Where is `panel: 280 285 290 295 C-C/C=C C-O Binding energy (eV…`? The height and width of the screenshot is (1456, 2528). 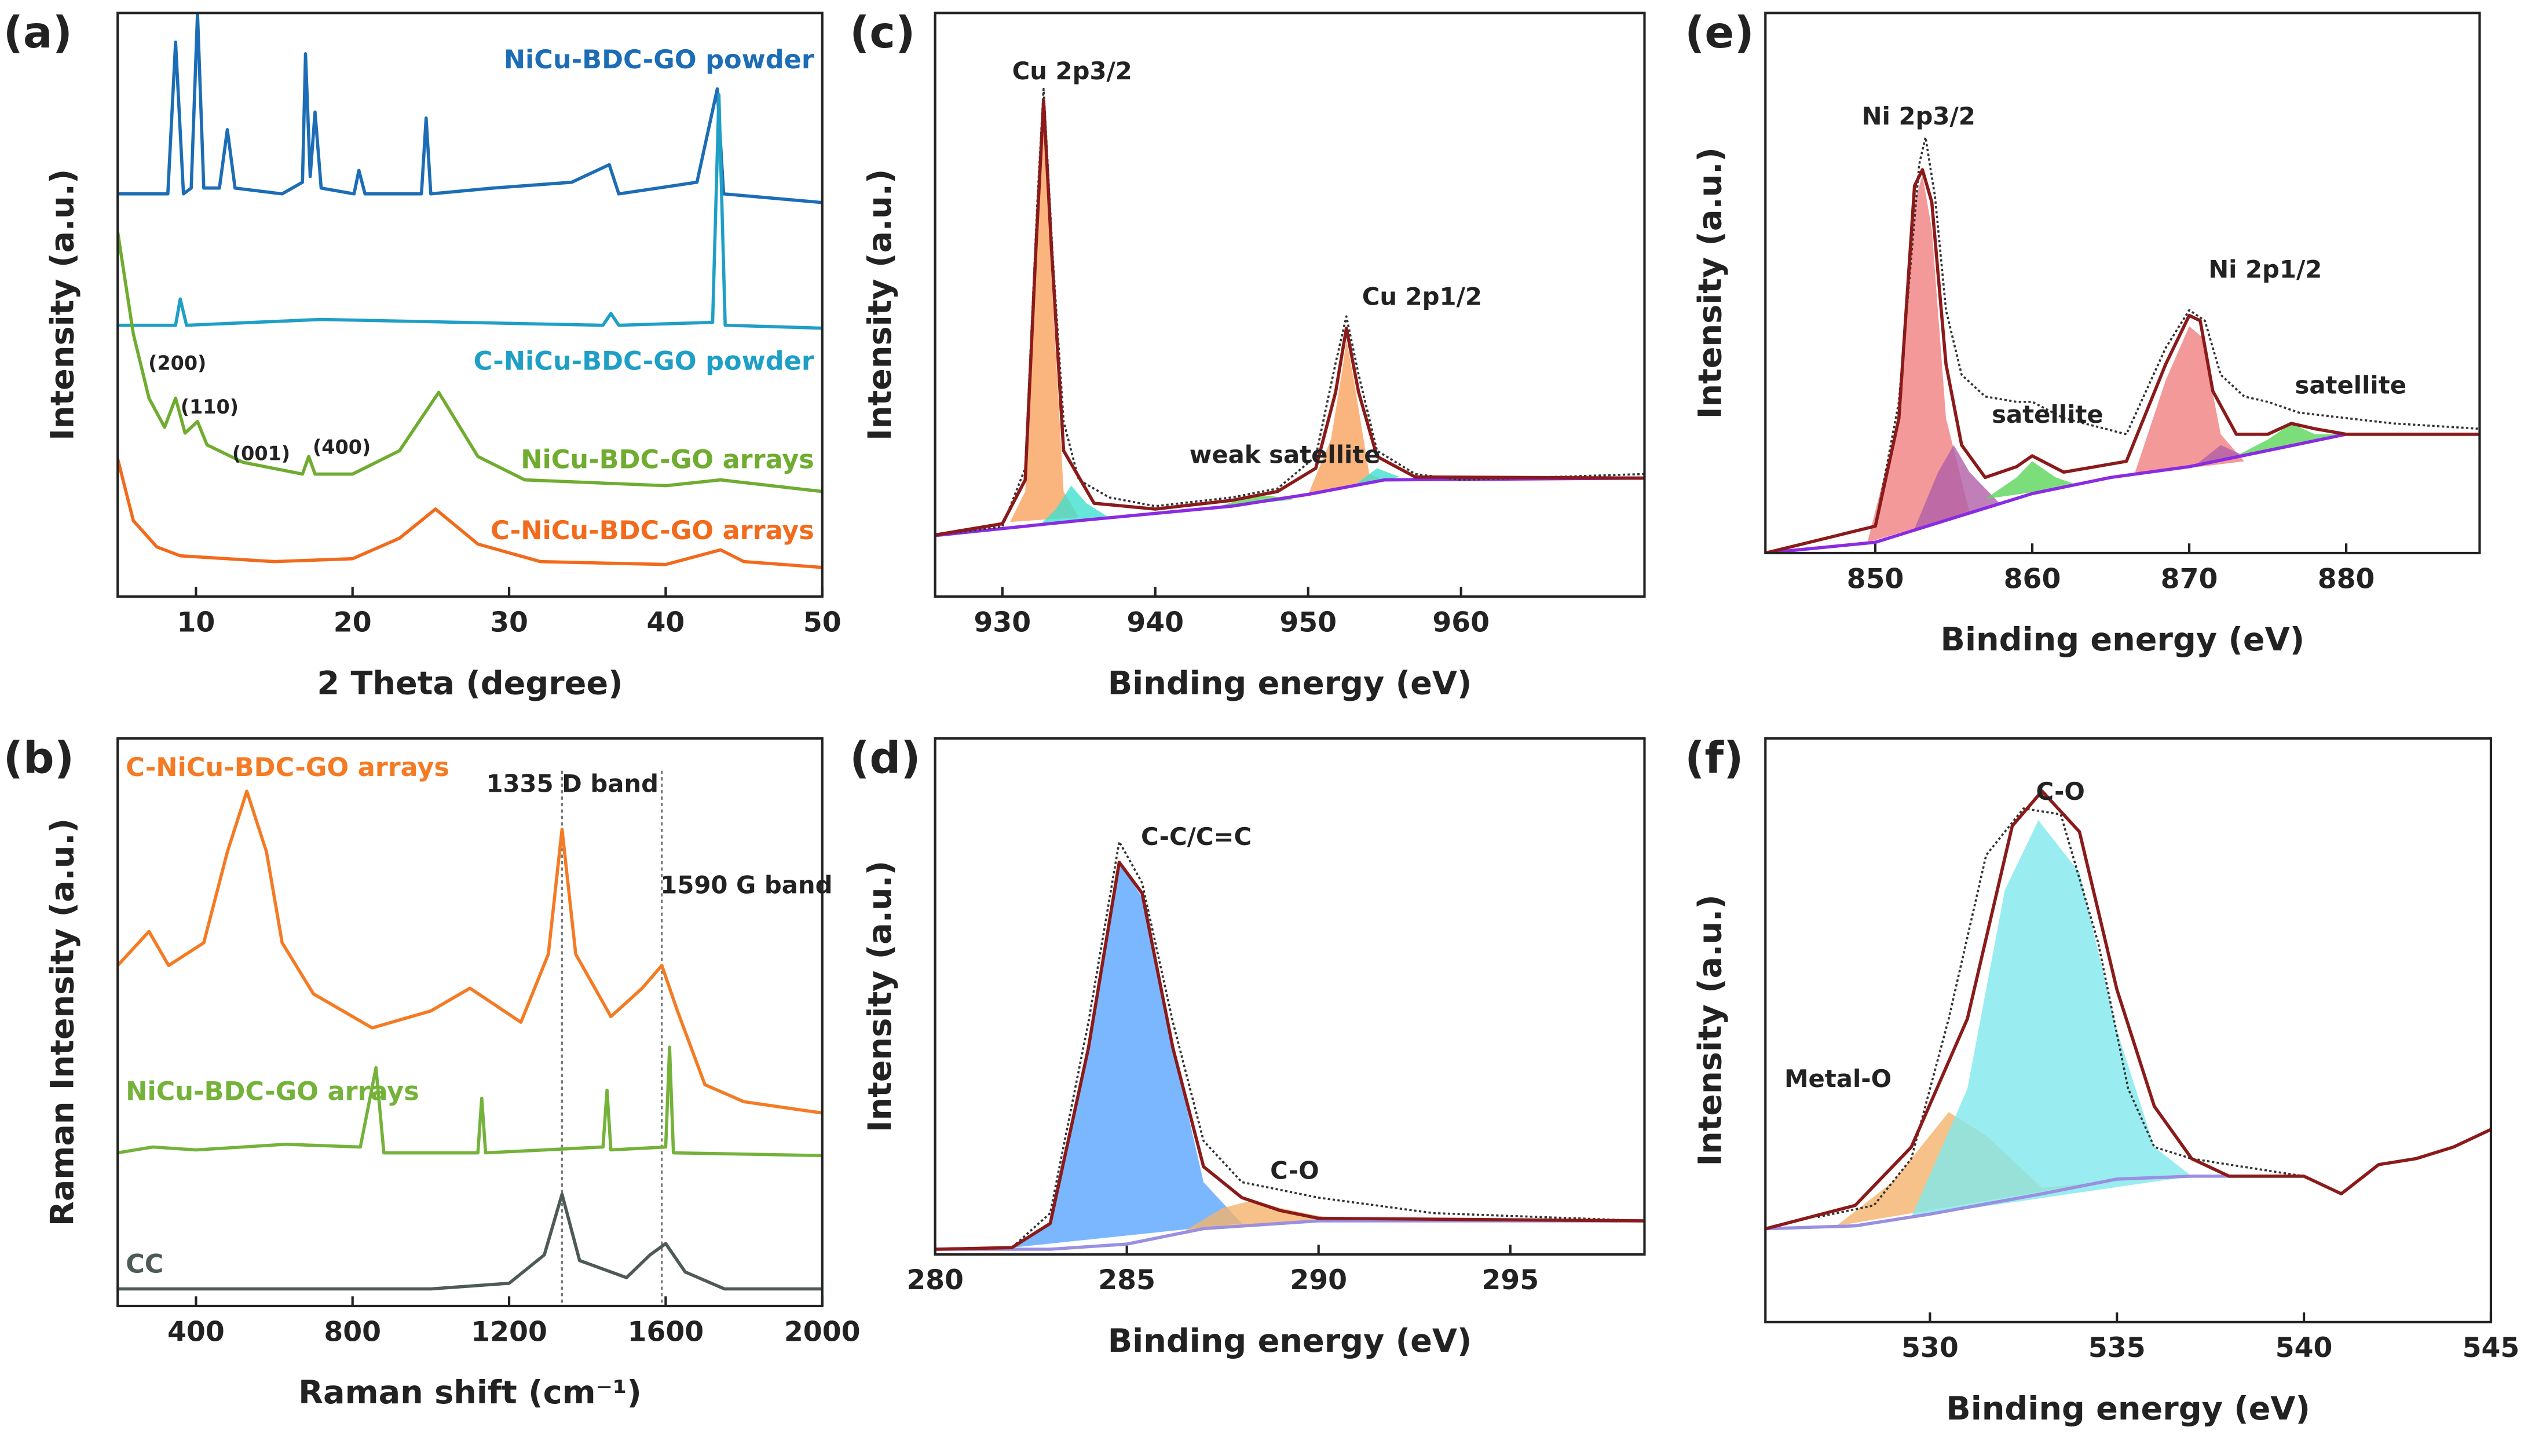
panel: 280 285 290 295 C-C/C=C C-O Binding energy (eV… is located at coordinates (1248, 1046).